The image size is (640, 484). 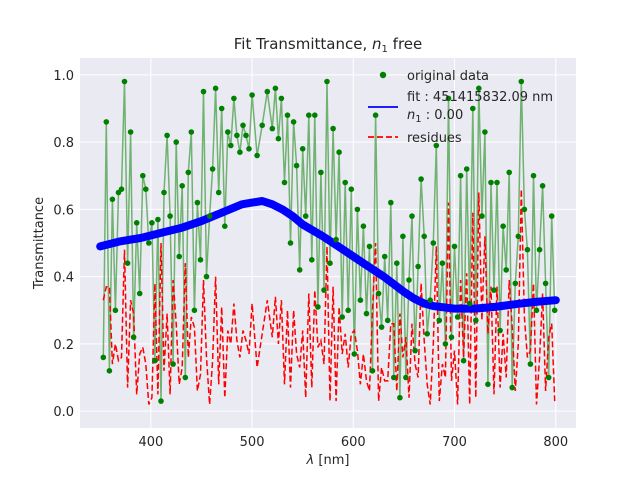 I want to click on y-axis-label: Transmittance, so click(x=39, y=243).